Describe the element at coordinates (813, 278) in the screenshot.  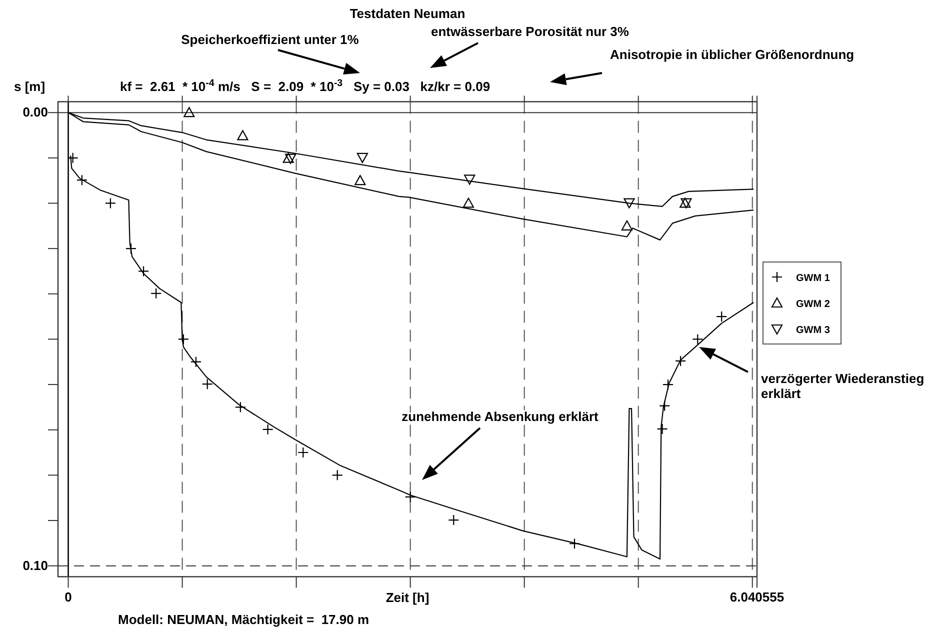
I see `legend-label: GWM 1` at that location.